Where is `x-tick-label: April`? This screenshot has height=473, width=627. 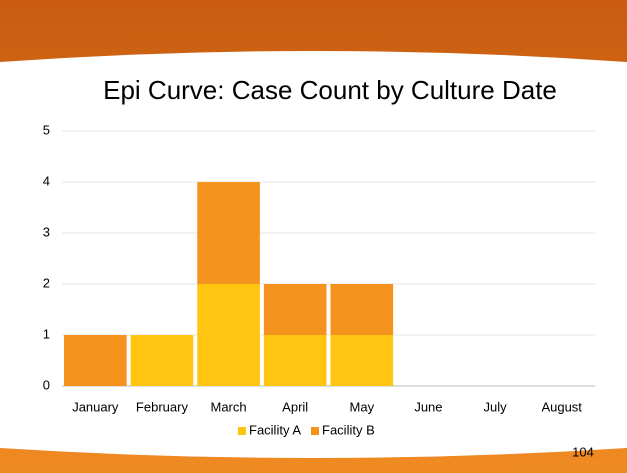 x-tick-label: April is located at coordinates (295, 406).